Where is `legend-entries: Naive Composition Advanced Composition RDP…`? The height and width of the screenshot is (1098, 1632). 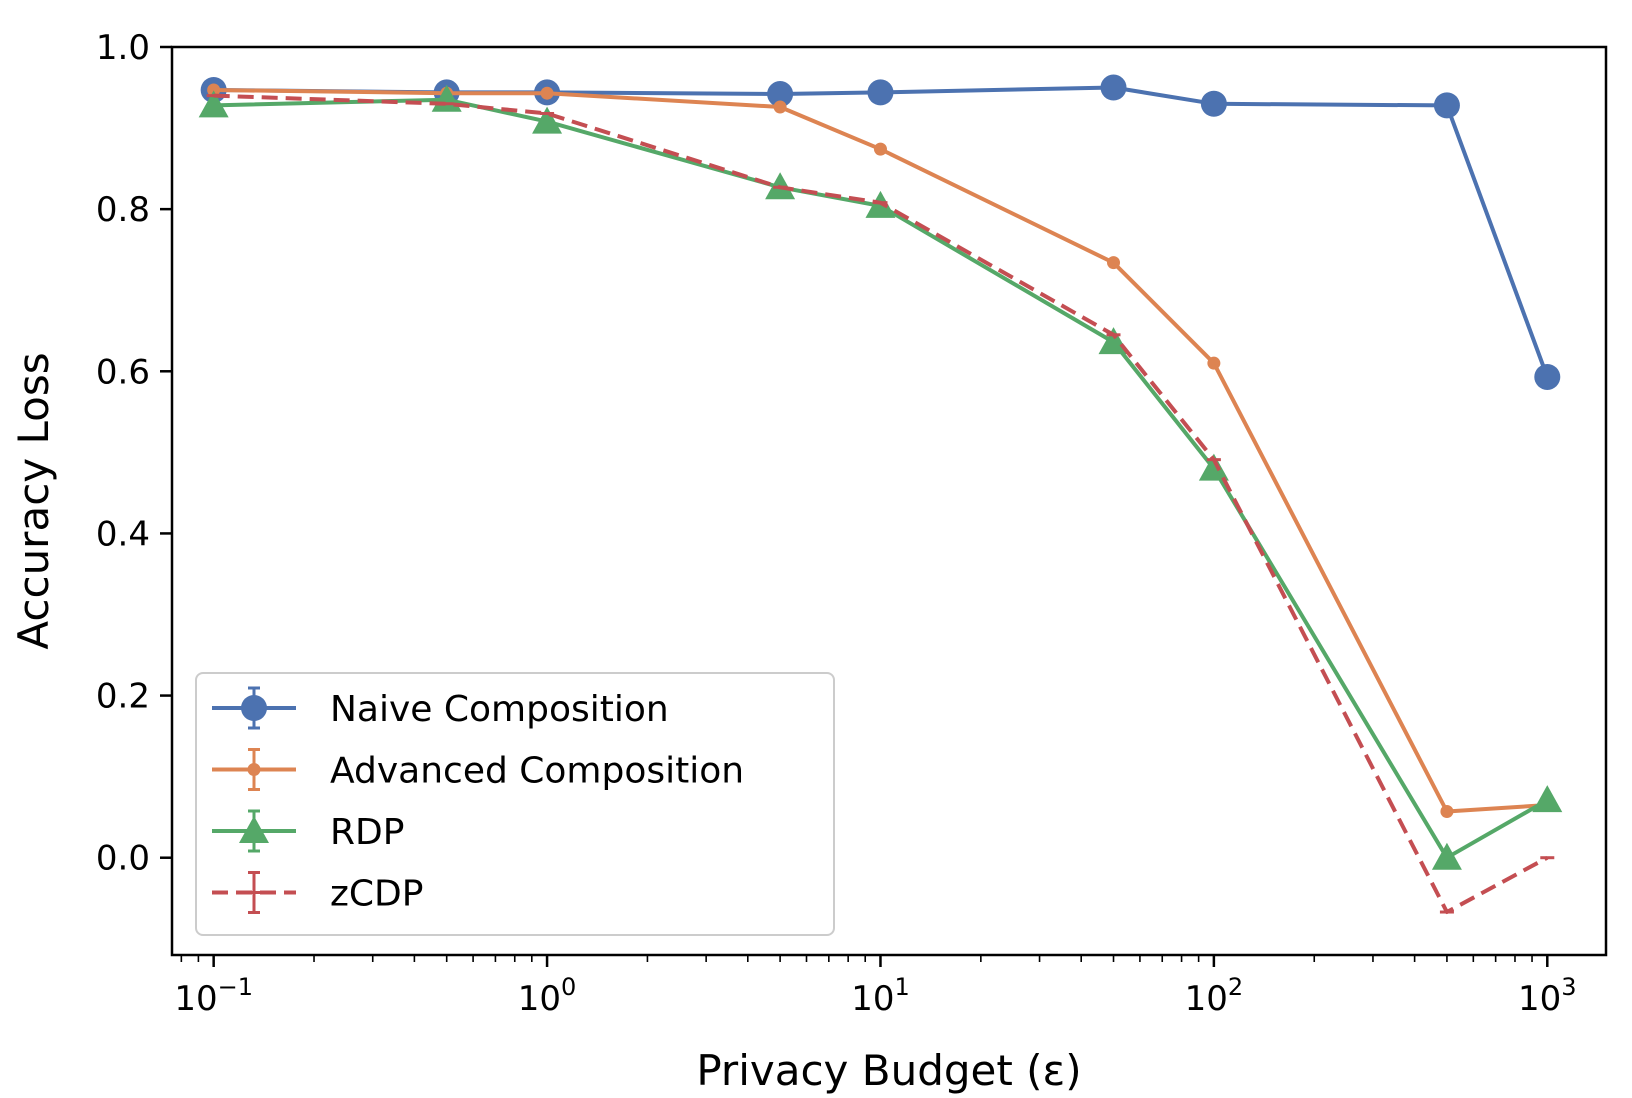 legend-entries: Naive Composition Advanced Composition RDP… is located at coordinates (478, 800).